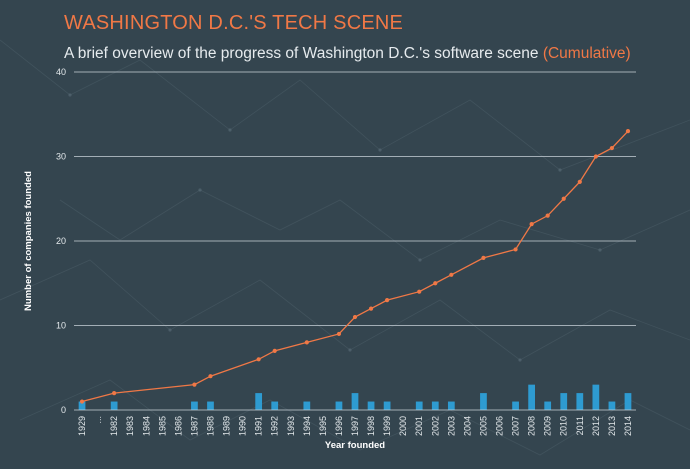 This screenshot has width=690, height=469. I want to click on x-tick-label: 1985, so click(162, 426).